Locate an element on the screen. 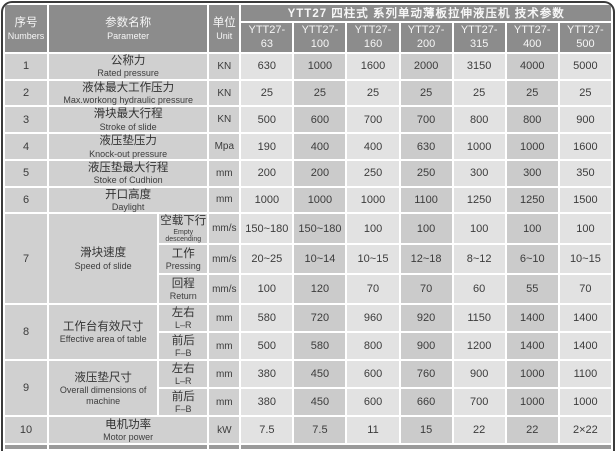 The image size is (616, 454). parameter-en: Overall dimensions of machine is located at coordinates (103, 395).